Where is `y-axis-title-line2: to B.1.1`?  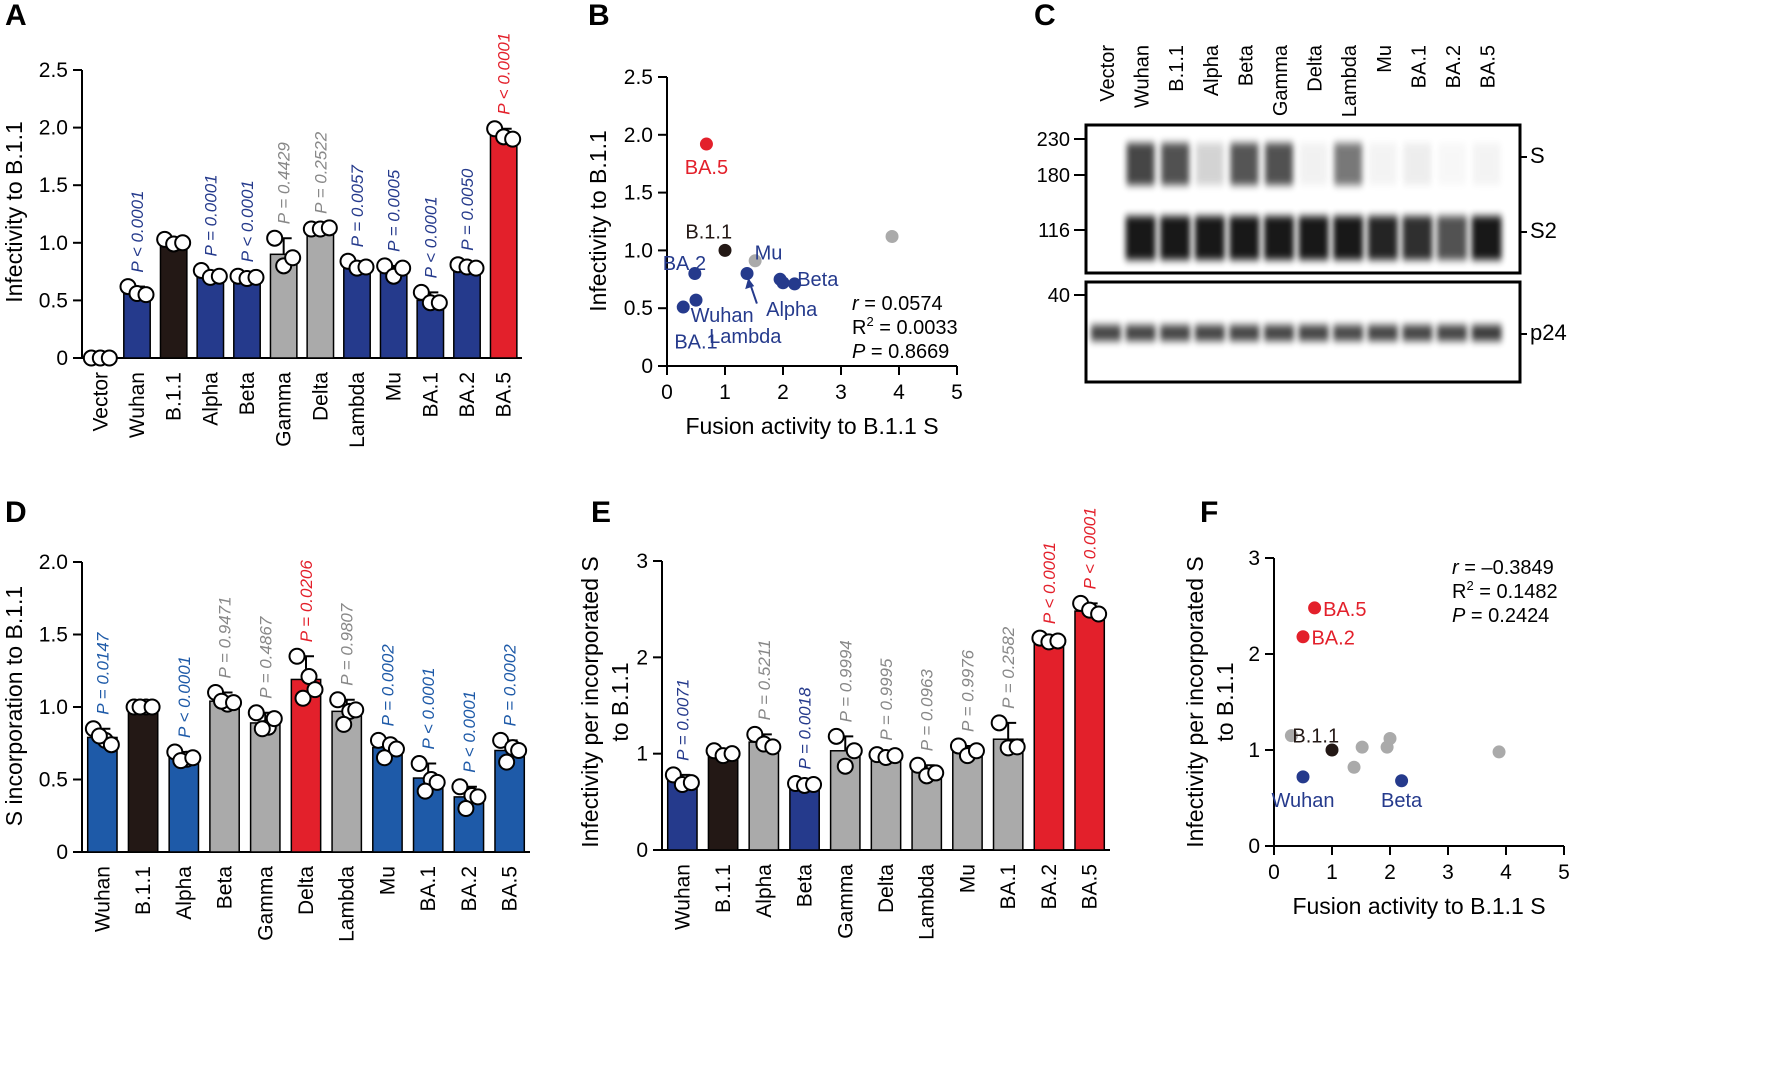 y-axis-title-line2: to B.1.1 is located at coordinates (620, 701).